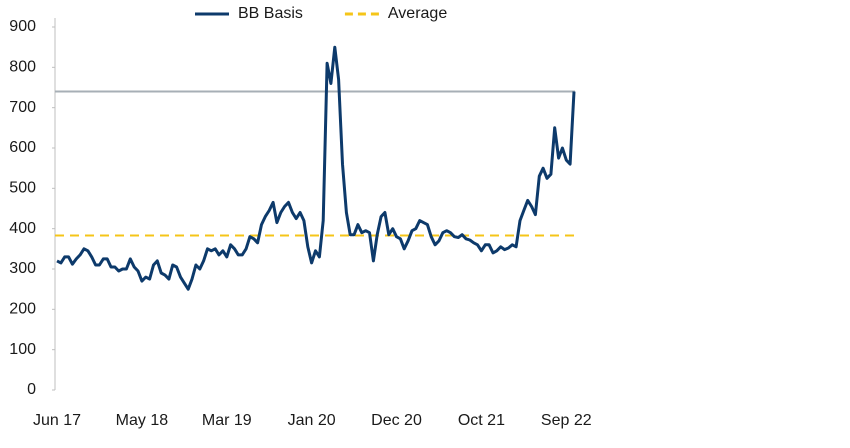 The height and width of the screenshot is (448, 850). Describe the element at coordinates (312, 420) in the screenshot. I see `x-tick-label: Jan 20` at that location.